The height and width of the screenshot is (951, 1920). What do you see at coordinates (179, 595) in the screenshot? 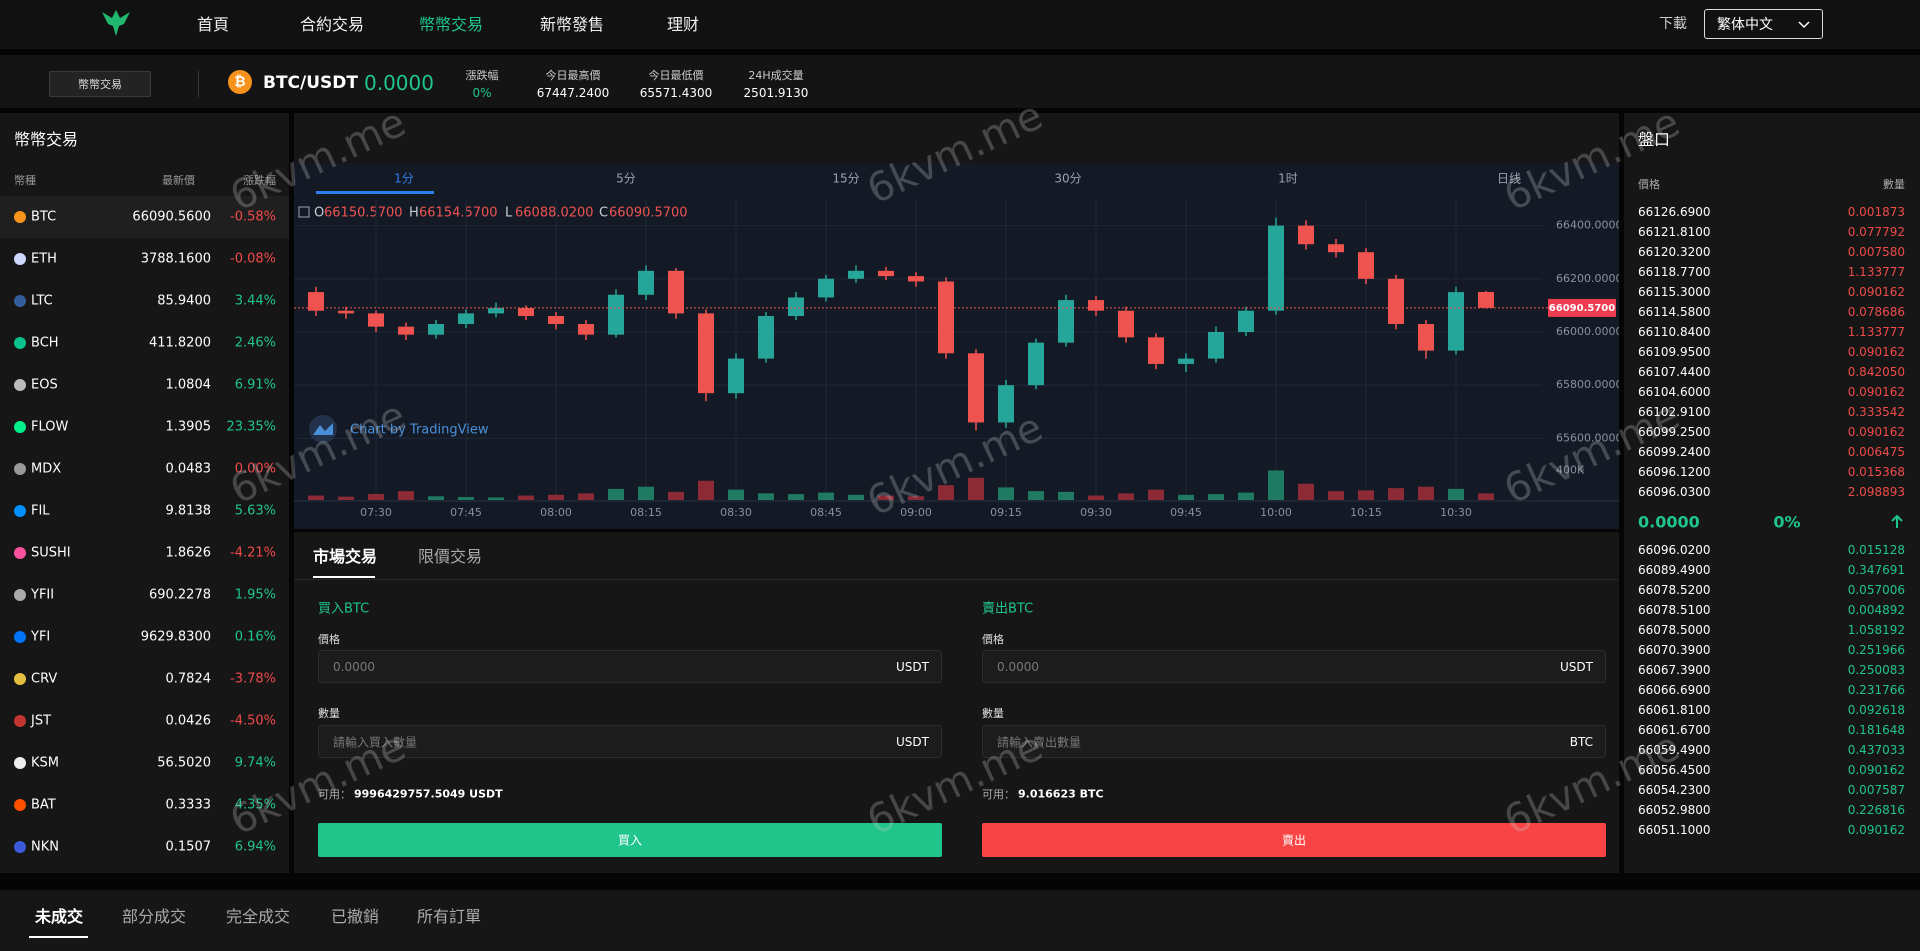
I see `coin-price: 690.2278` at bounding box center [179, 595].